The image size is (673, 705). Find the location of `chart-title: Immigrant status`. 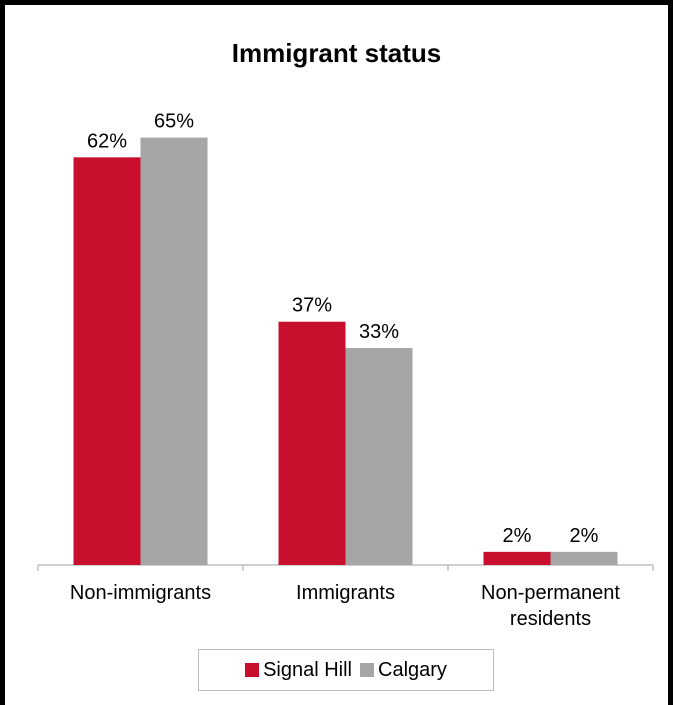

chart-title: Immigrant status is located at coordinates (336, 53).